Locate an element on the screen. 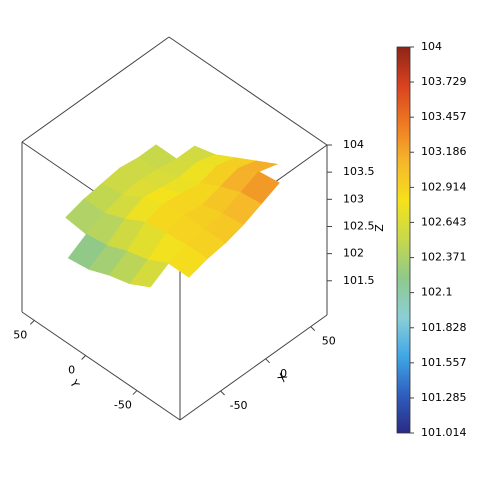  colorbar-tick-label: 102.643 is located at coordinates (444, 221).